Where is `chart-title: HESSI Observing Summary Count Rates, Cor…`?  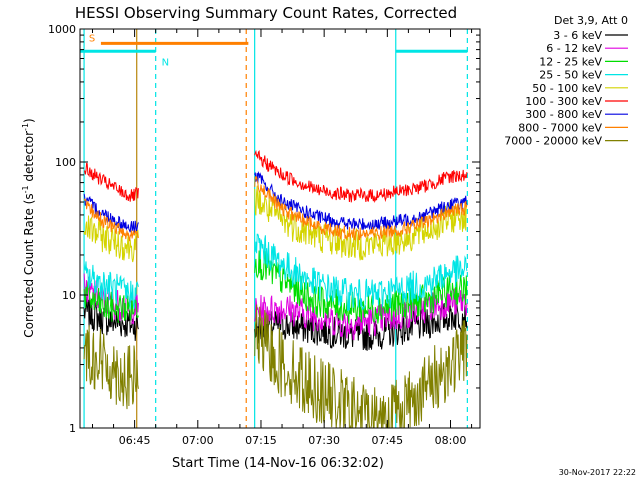 chart-title: HESSI Observing Summary Count Rates, Cor… is located at coordinates (266, 13).